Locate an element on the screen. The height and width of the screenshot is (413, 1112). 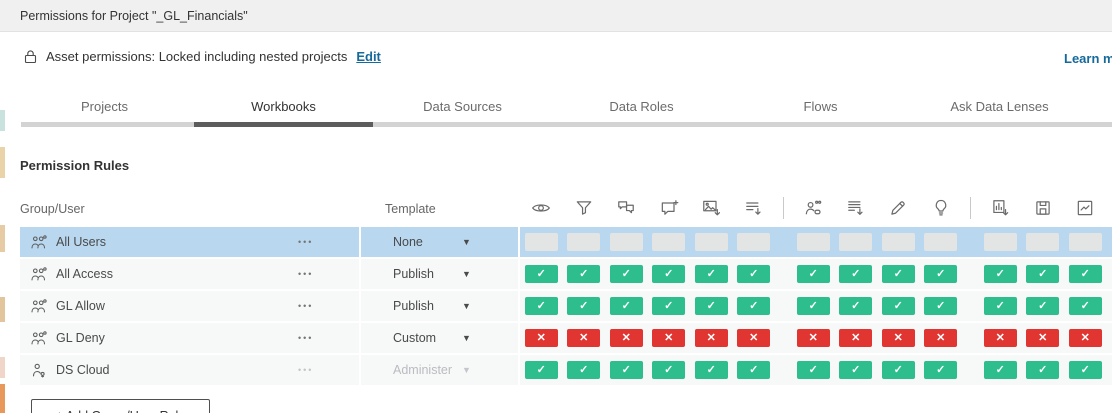
tab-flows: Flows is located at coordinates (820, 106).